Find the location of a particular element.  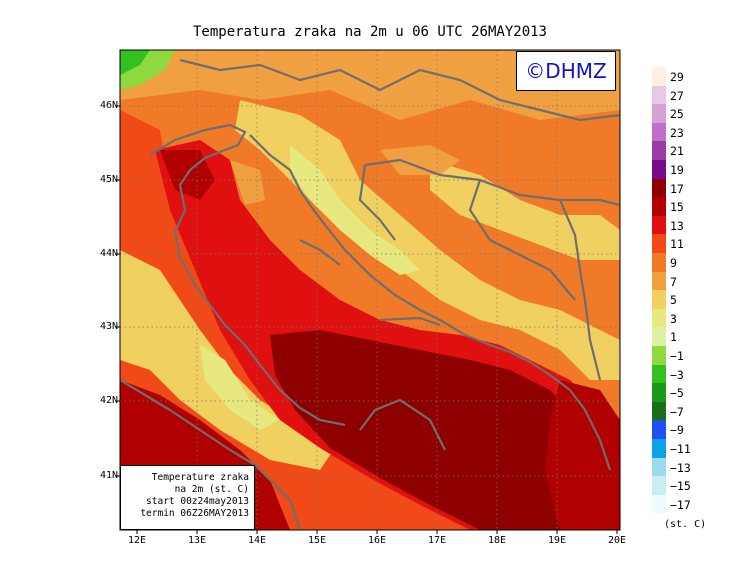

colorbar-label: 13 is located at coordinates (677, 225).